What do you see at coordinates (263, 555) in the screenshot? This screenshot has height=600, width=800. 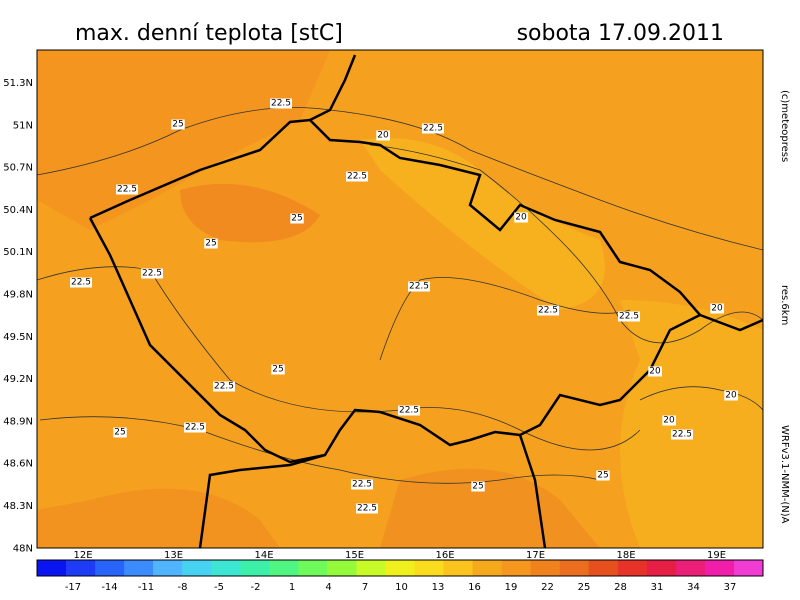 I see `lon-label: 14E` at bounding box center [263, 555].